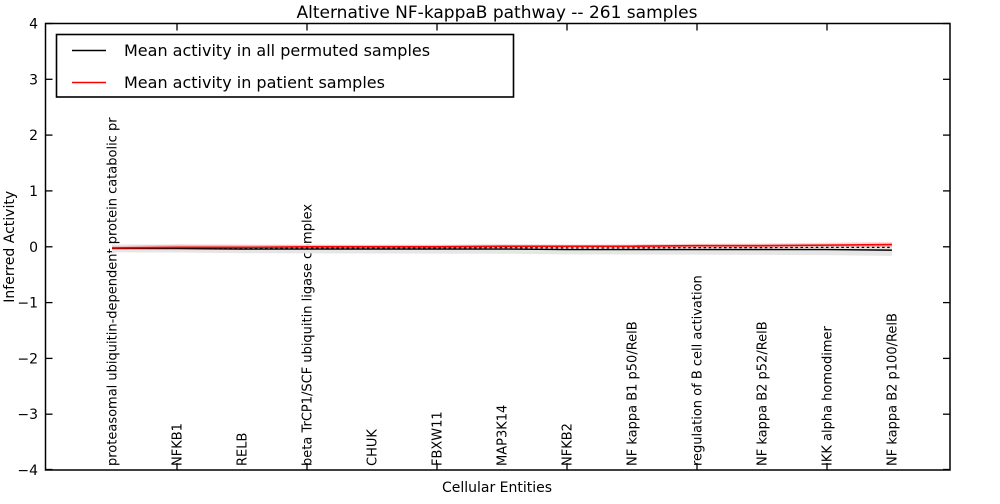 This screenshot has width=1000, height=504. I want to click on ytick-label: −3, so click(27, 415).